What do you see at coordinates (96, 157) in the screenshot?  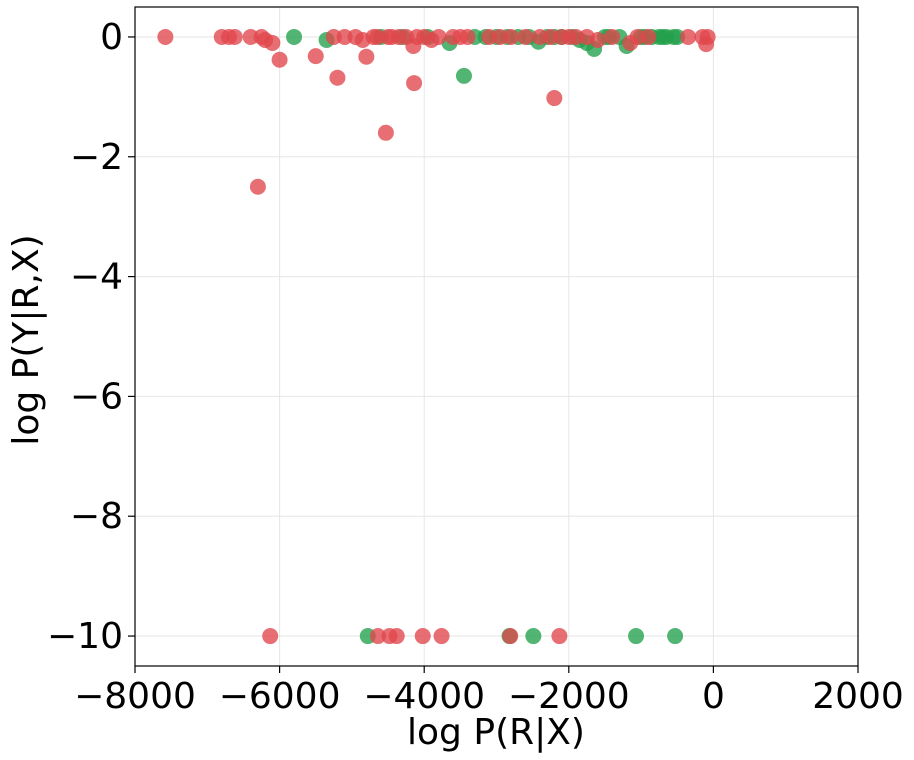 I see `y-tick-label: −2` at bounding box center [96, 157].